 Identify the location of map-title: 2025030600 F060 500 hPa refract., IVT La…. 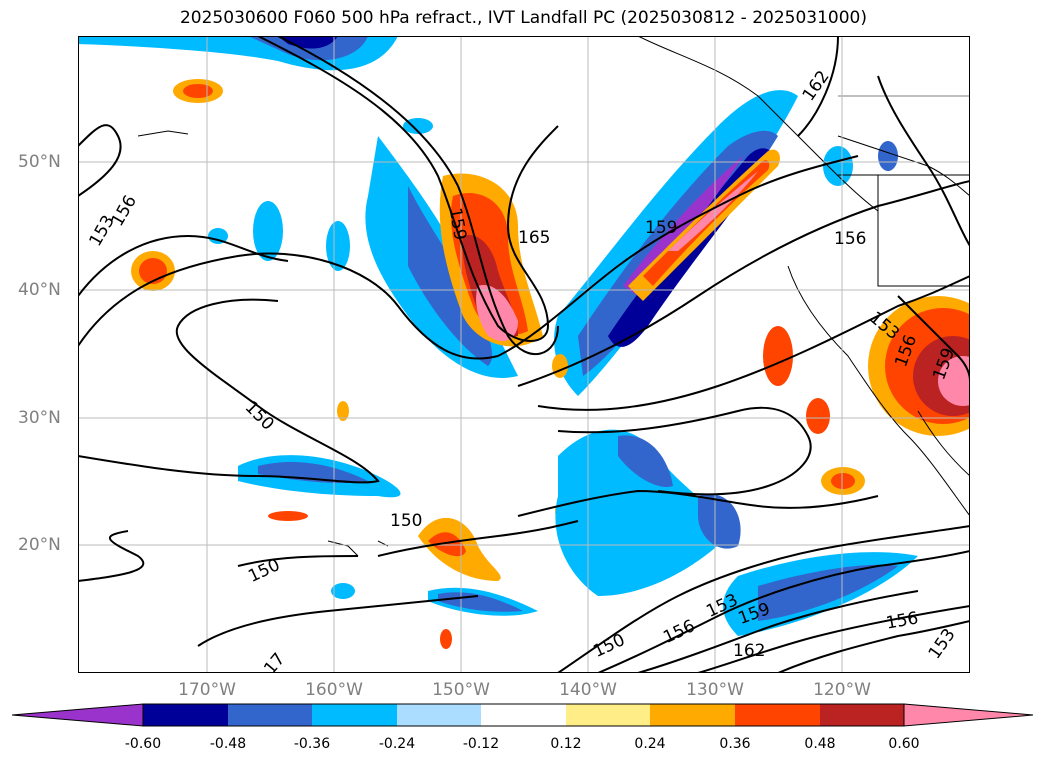
(523, 18).